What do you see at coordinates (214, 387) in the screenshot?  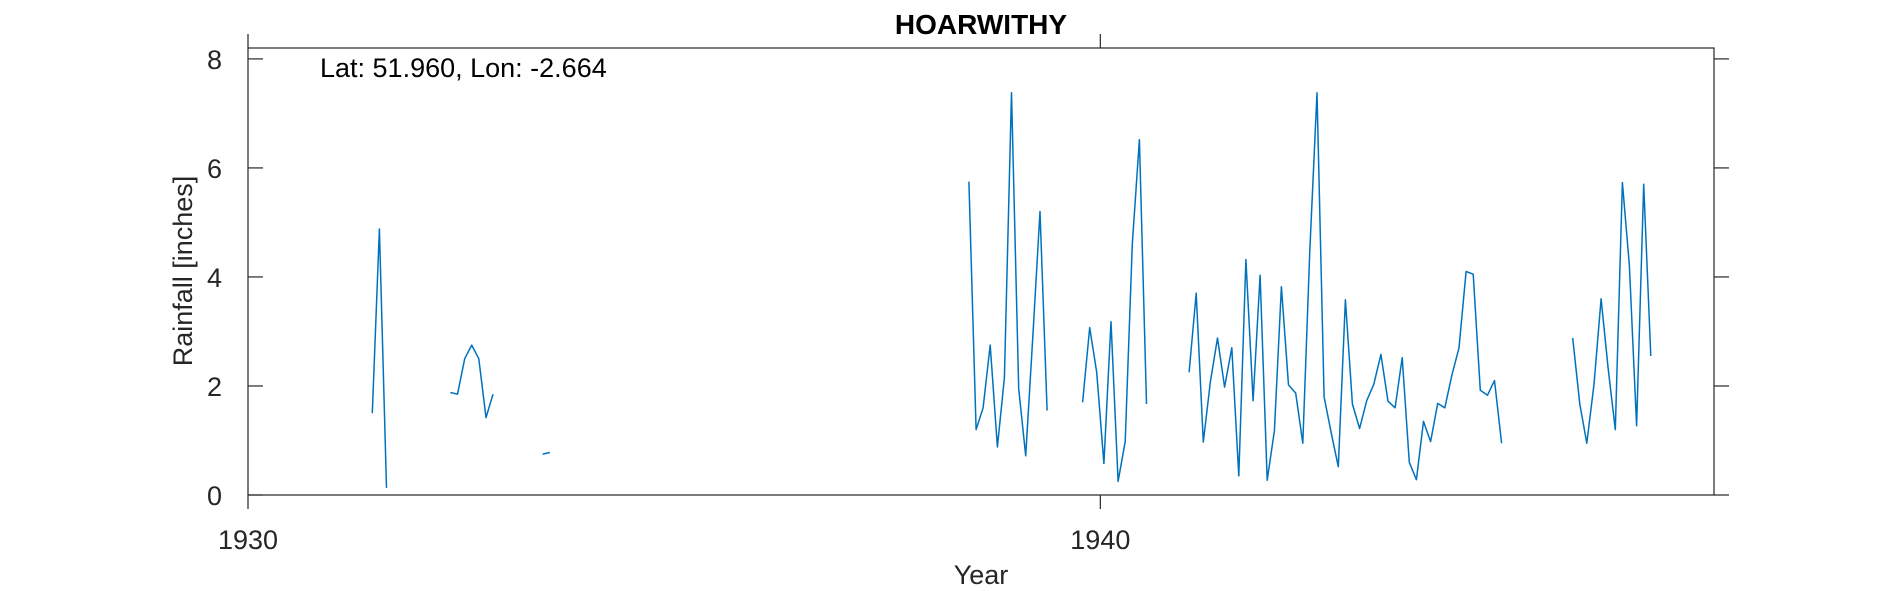 I see `y-tick-label: 2` at bounding box center [214, 387].